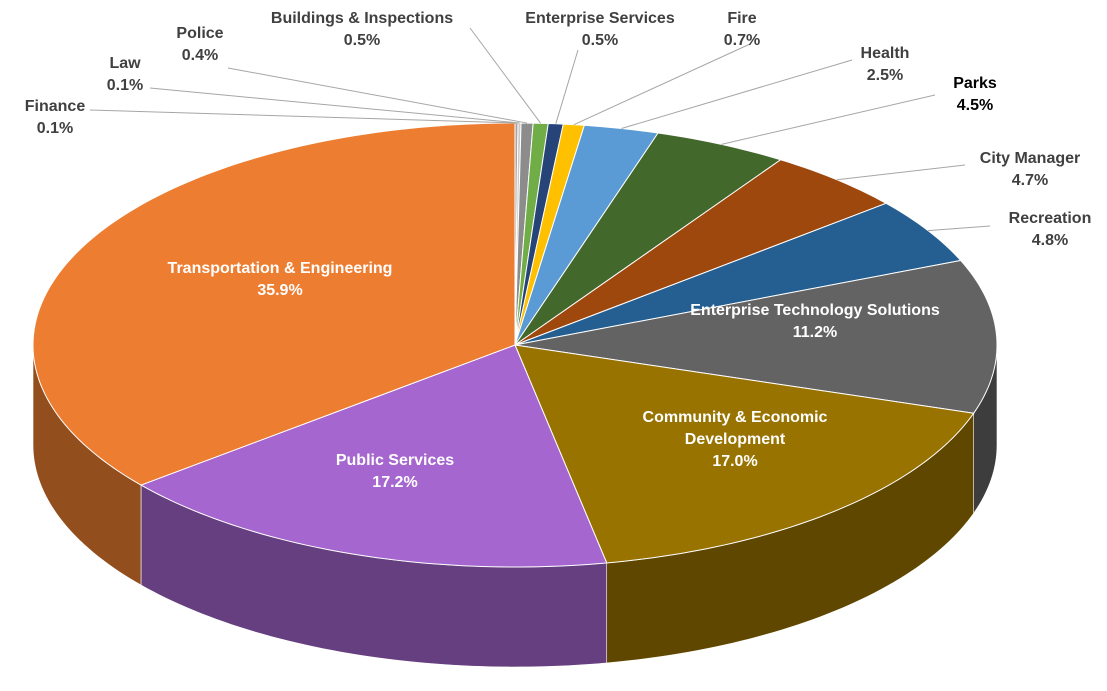 This screenshot has width=1107, height=691. Describe the element at coordinates (815, 332) in the screenshot. I see `label-value: 11.2%` at that location.